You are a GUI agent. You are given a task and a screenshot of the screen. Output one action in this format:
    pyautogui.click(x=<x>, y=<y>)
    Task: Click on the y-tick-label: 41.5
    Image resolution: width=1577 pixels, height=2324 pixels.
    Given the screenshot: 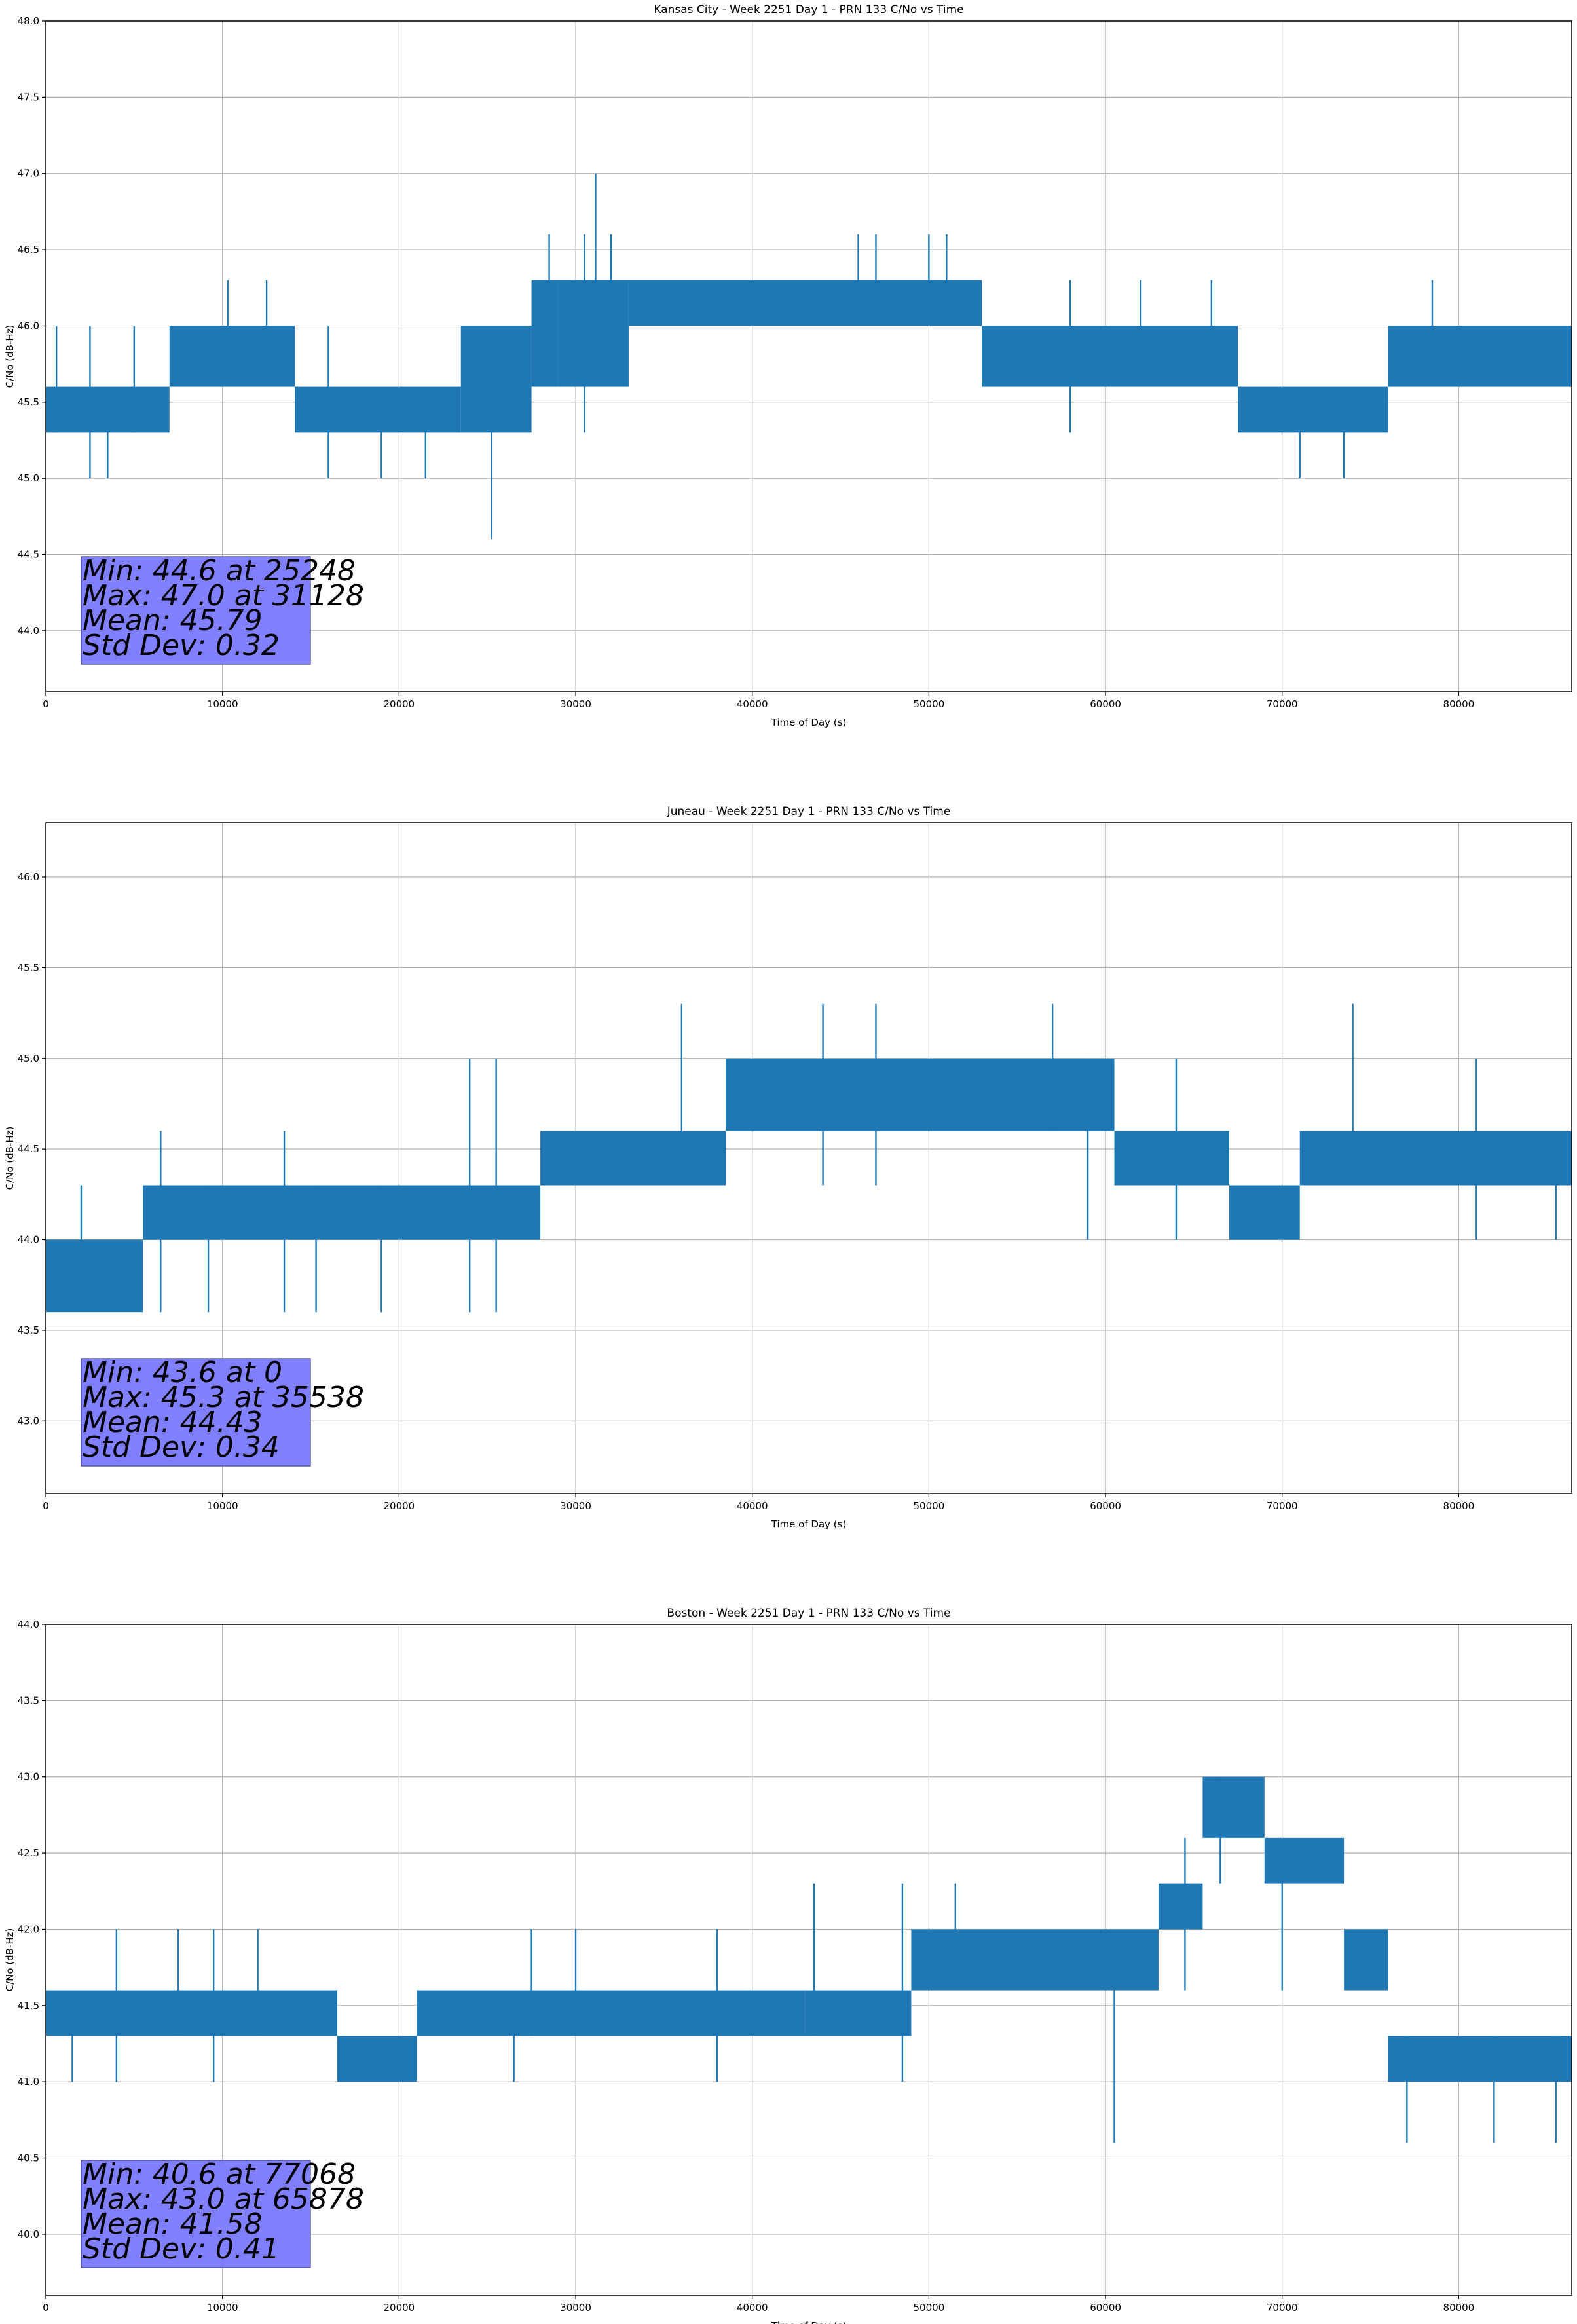 What is the action you would take?
    pyautogui.click(x=28, y=2006)
    